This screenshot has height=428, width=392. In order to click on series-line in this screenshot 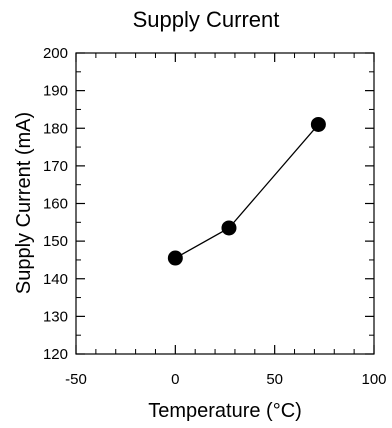, I will do `click(246, 191)`.